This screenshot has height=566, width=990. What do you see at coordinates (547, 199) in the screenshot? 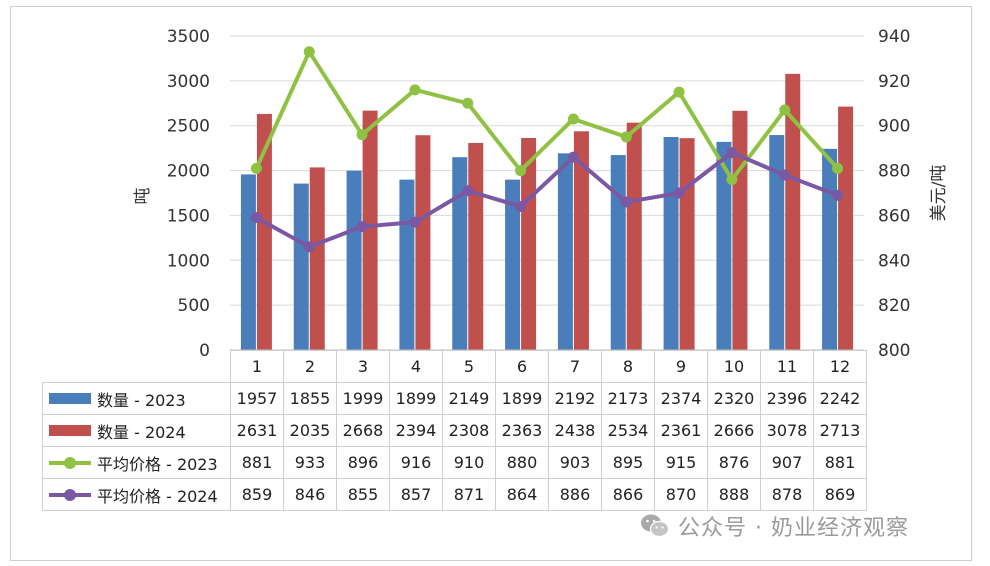
I see `line-2024` at bounding box center [547, 199].